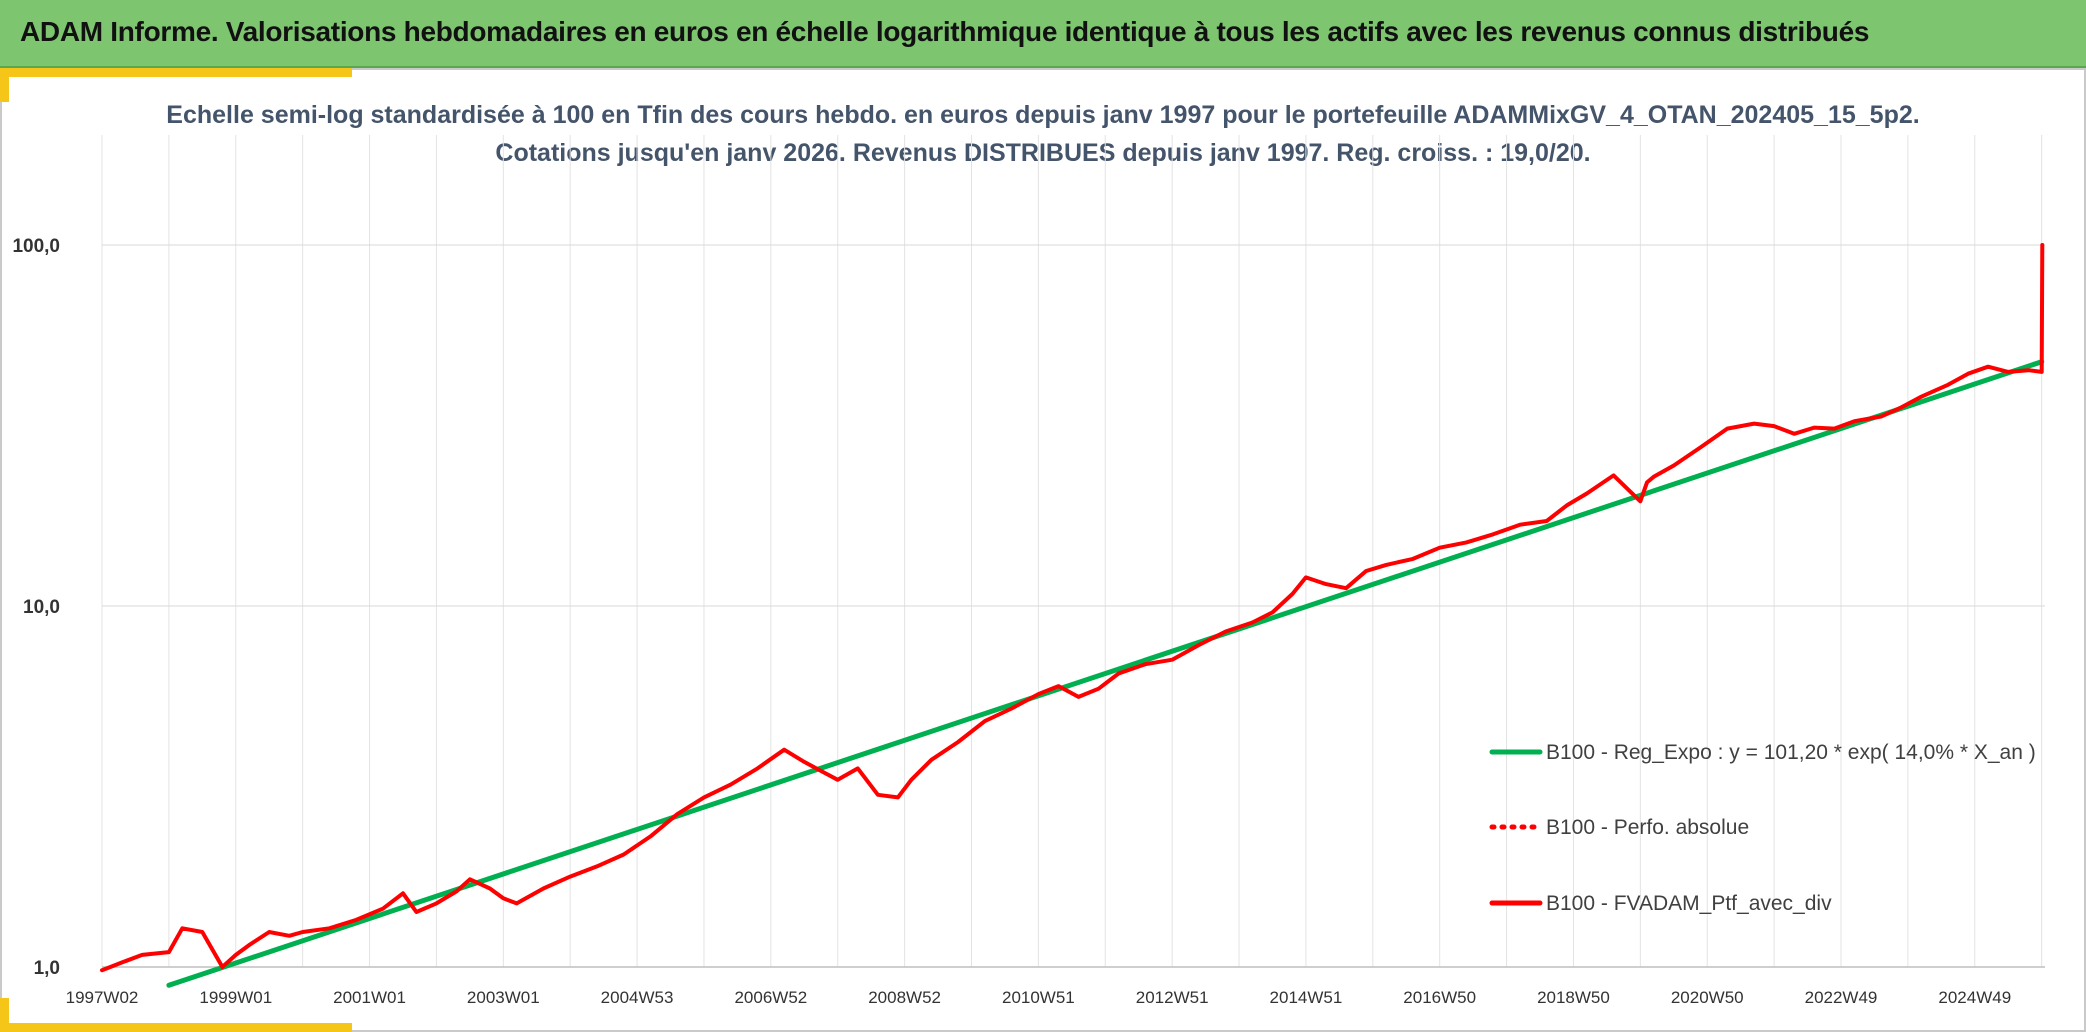  What do you see at coordinates (1707, 997) in the screenshot?
I see `x-tick-label: 2020W50` at bounding box center [1707, 997].